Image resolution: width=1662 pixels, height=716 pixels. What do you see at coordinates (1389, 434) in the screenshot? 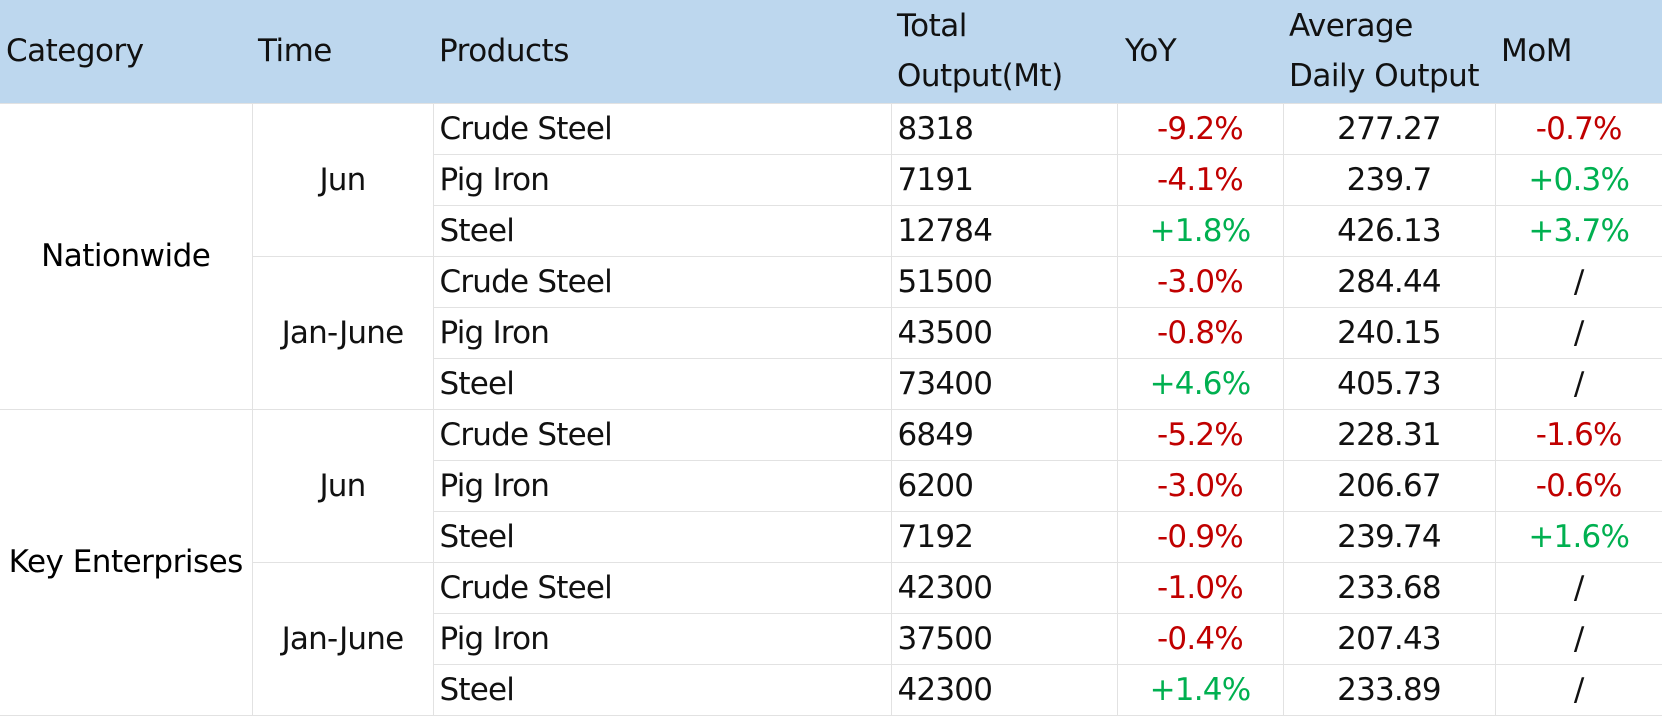
I see `average-daily-output-cell: 228.31` at bounding box center [1389, 434].